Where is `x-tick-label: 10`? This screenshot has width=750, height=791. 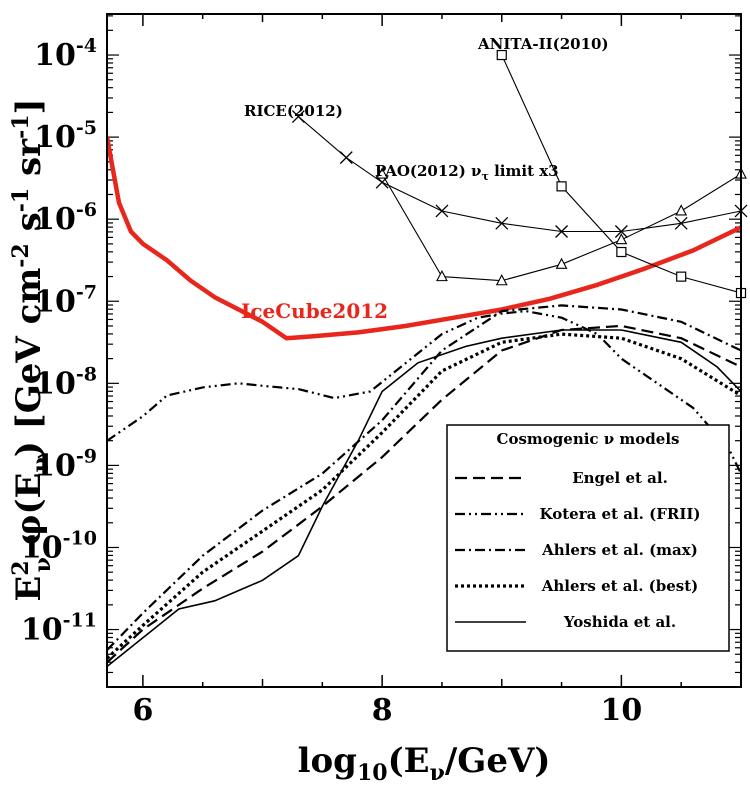
x-tick-label: 10 is located at coordinates (622, 710).